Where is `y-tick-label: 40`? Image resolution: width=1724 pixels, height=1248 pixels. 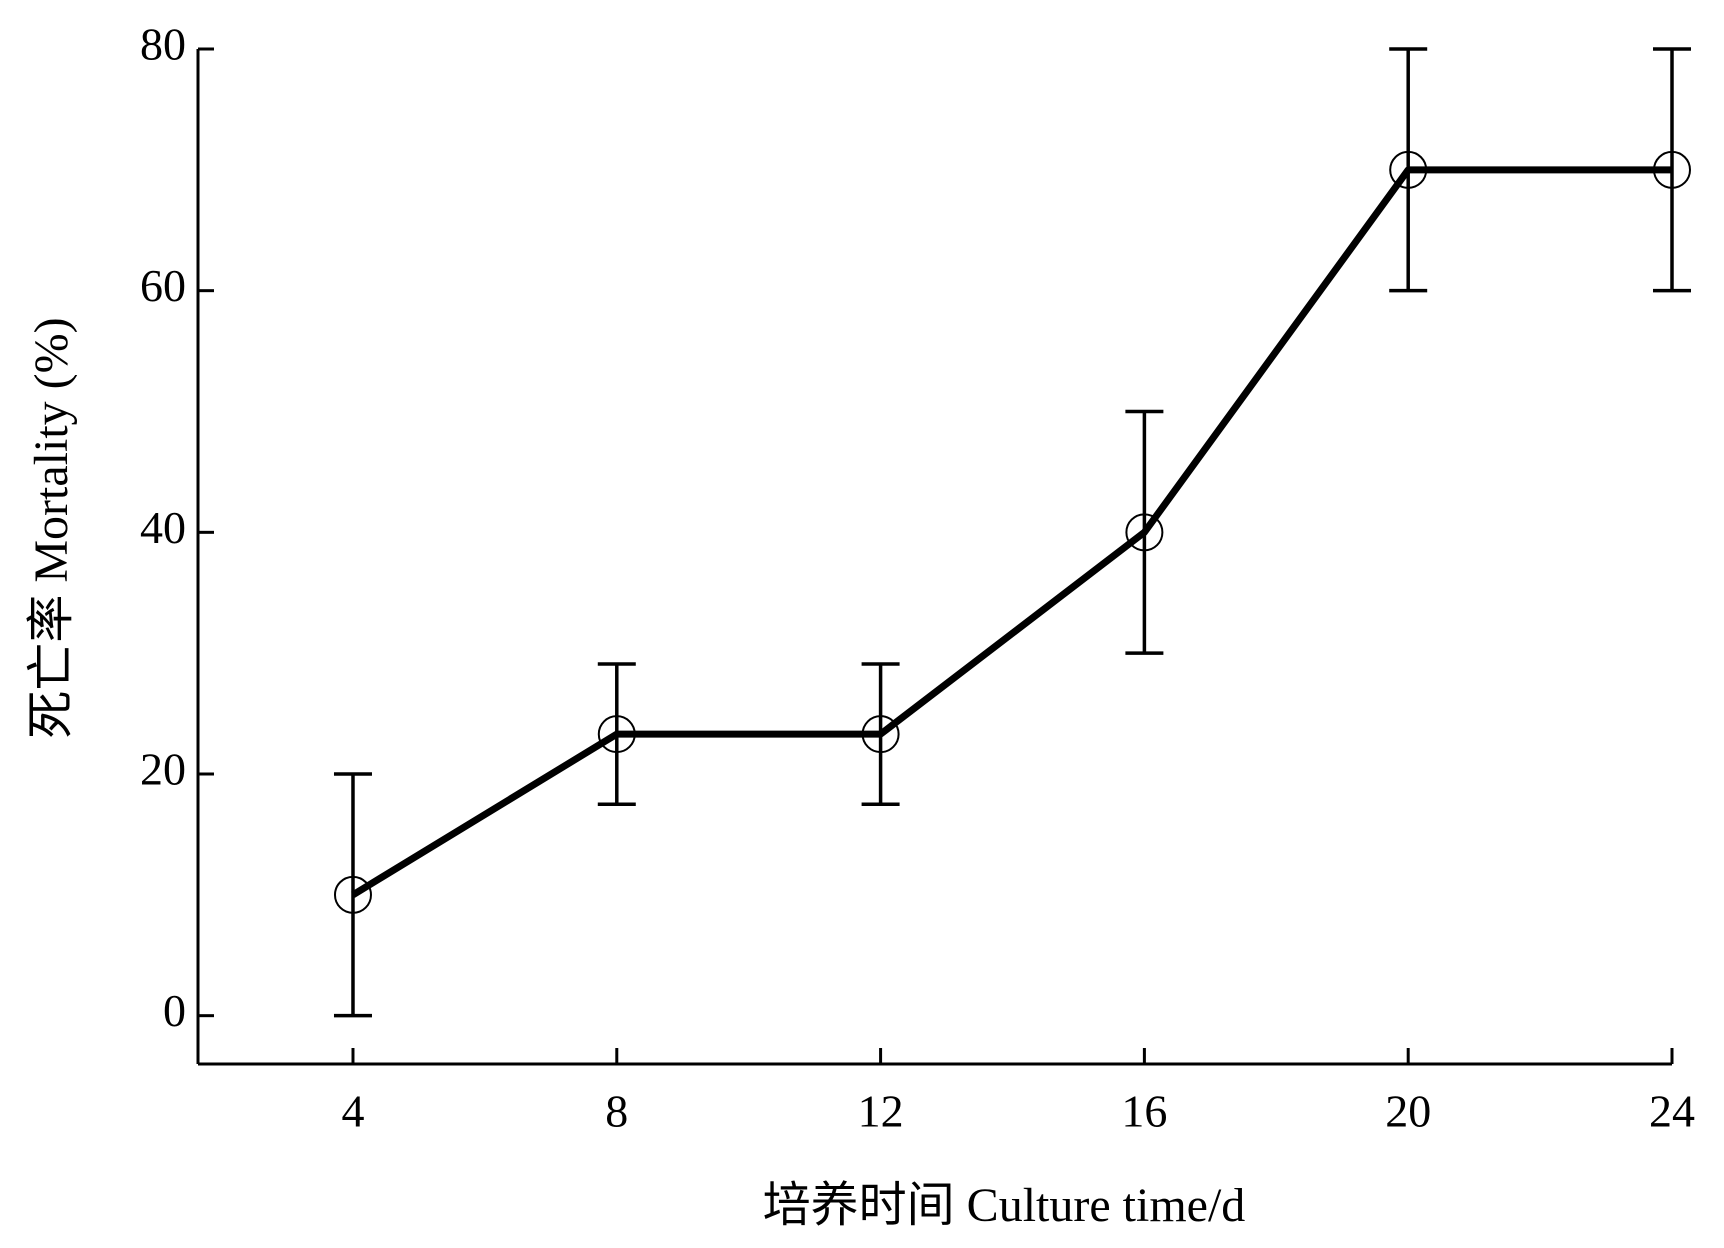
y-tick-label: 40 is located at coordinates (163, 527).